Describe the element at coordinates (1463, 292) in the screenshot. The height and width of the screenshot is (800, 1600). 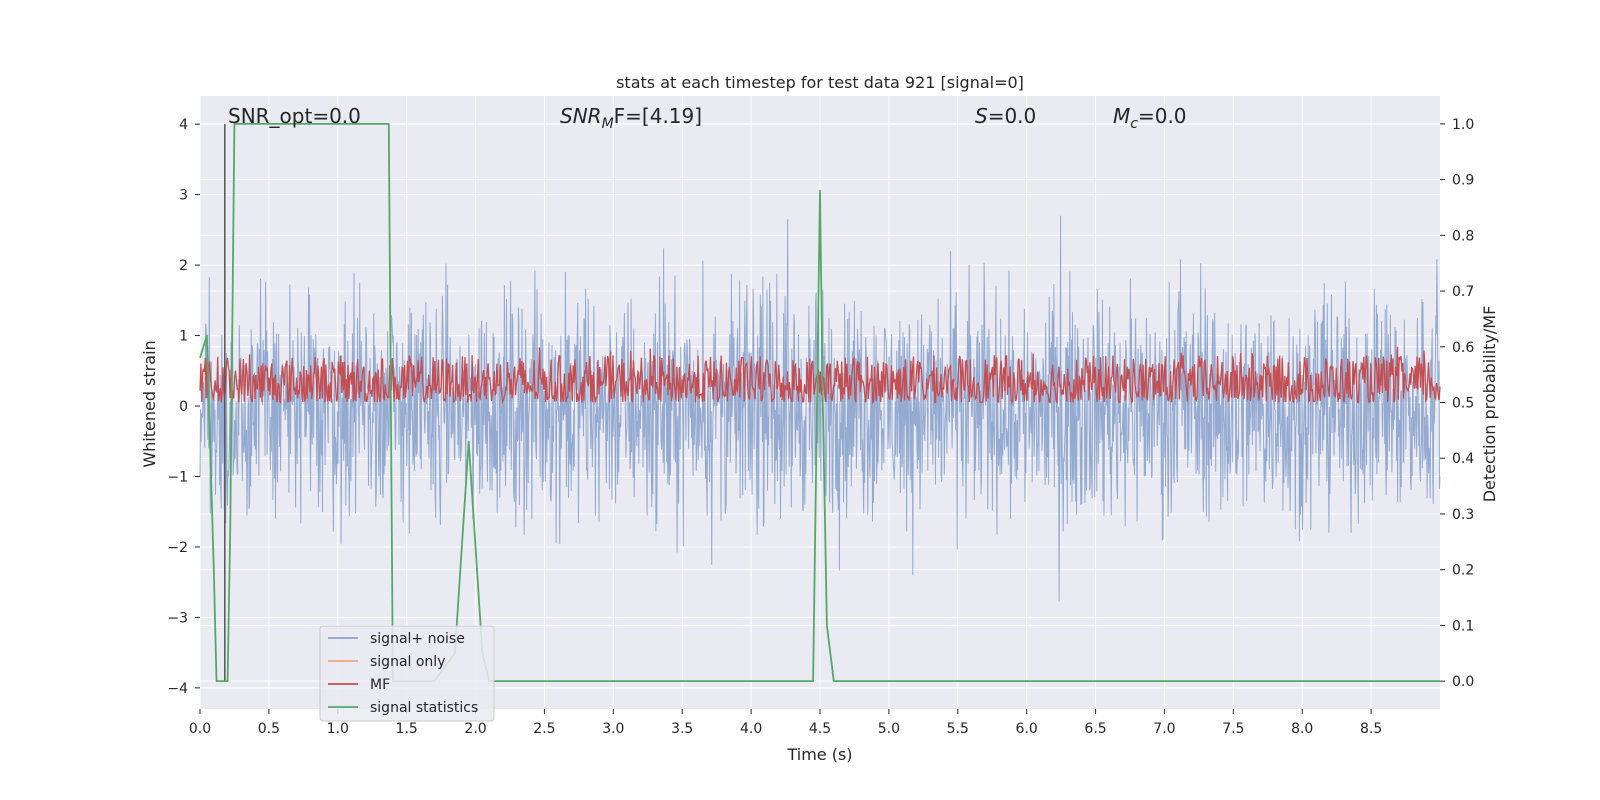
I see `y-right-tick-label: 0.7` at that location.